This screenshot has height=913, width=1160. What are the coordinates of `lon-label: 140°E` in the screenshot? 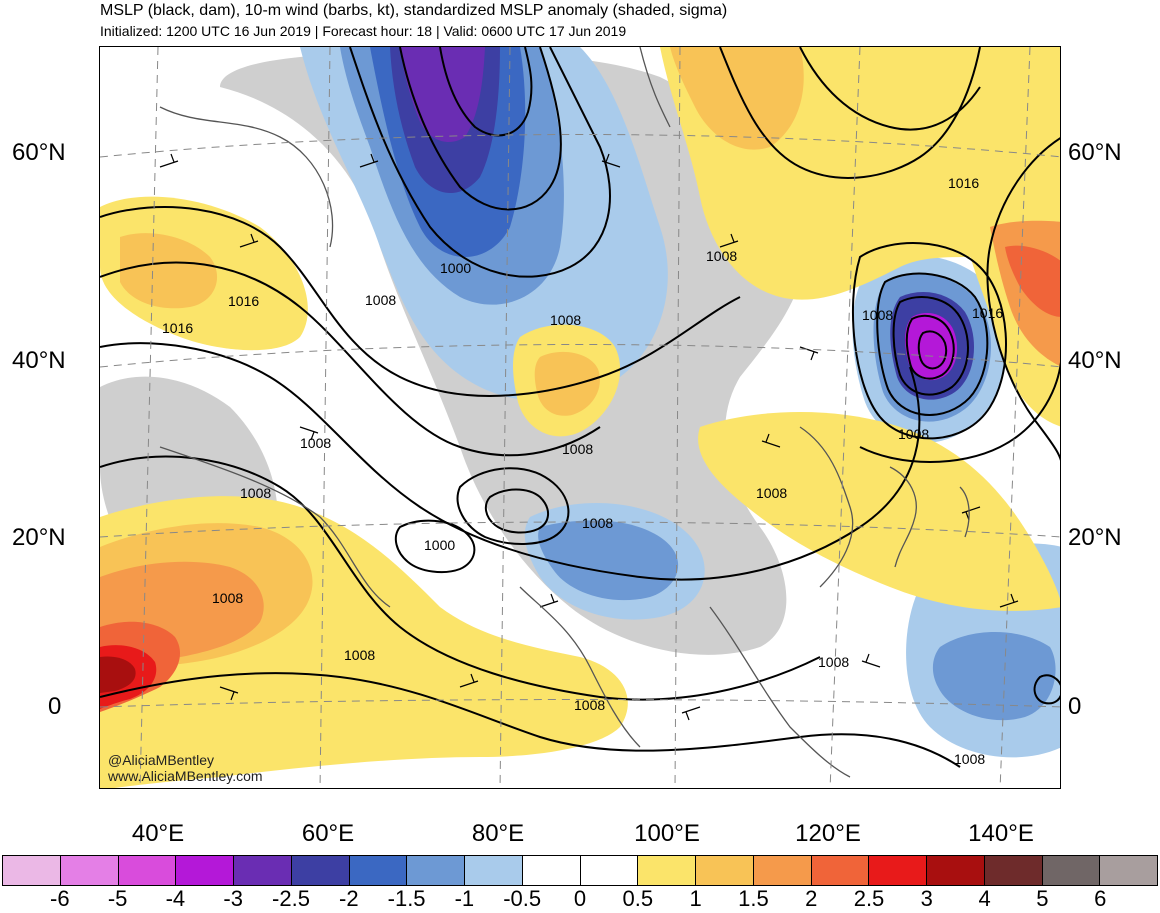 It's located at (1001, 833).